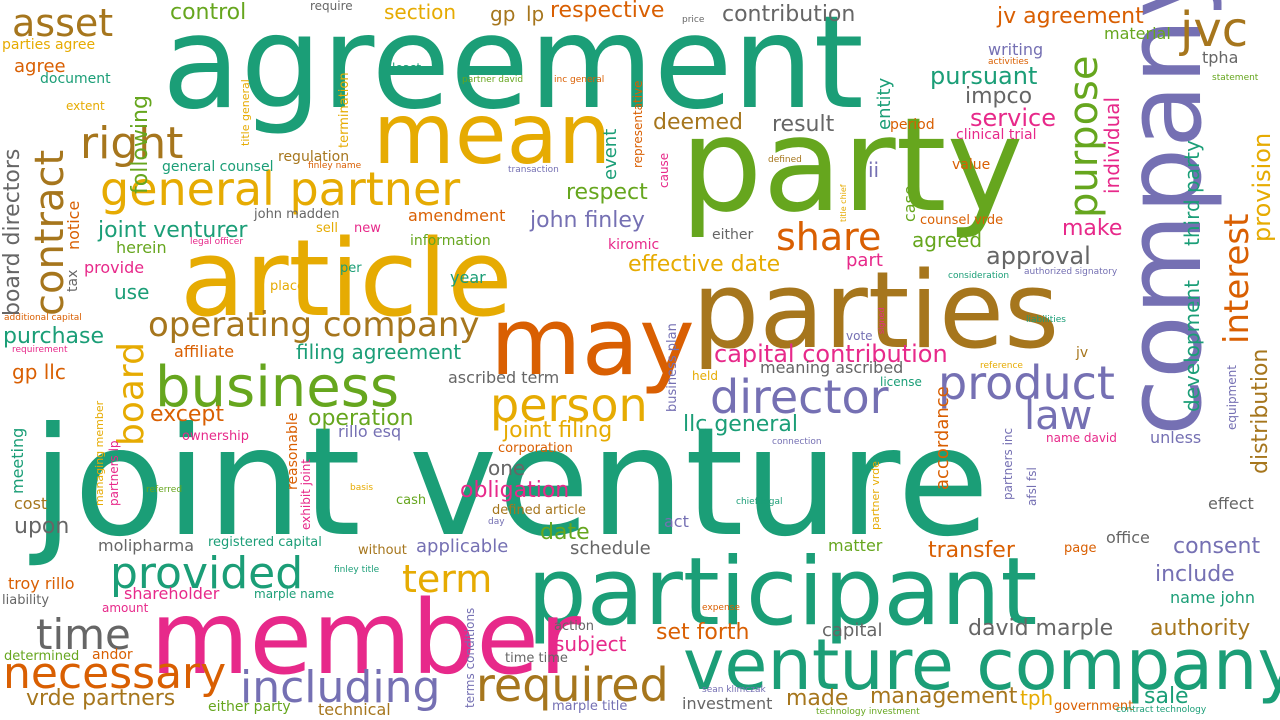 Image resolution: width=1280 pixels, height=720 pixels. What do you see at coordinates (73, 225) in the screenshot?
I see `word: notice` at bounding box center [73, 225].